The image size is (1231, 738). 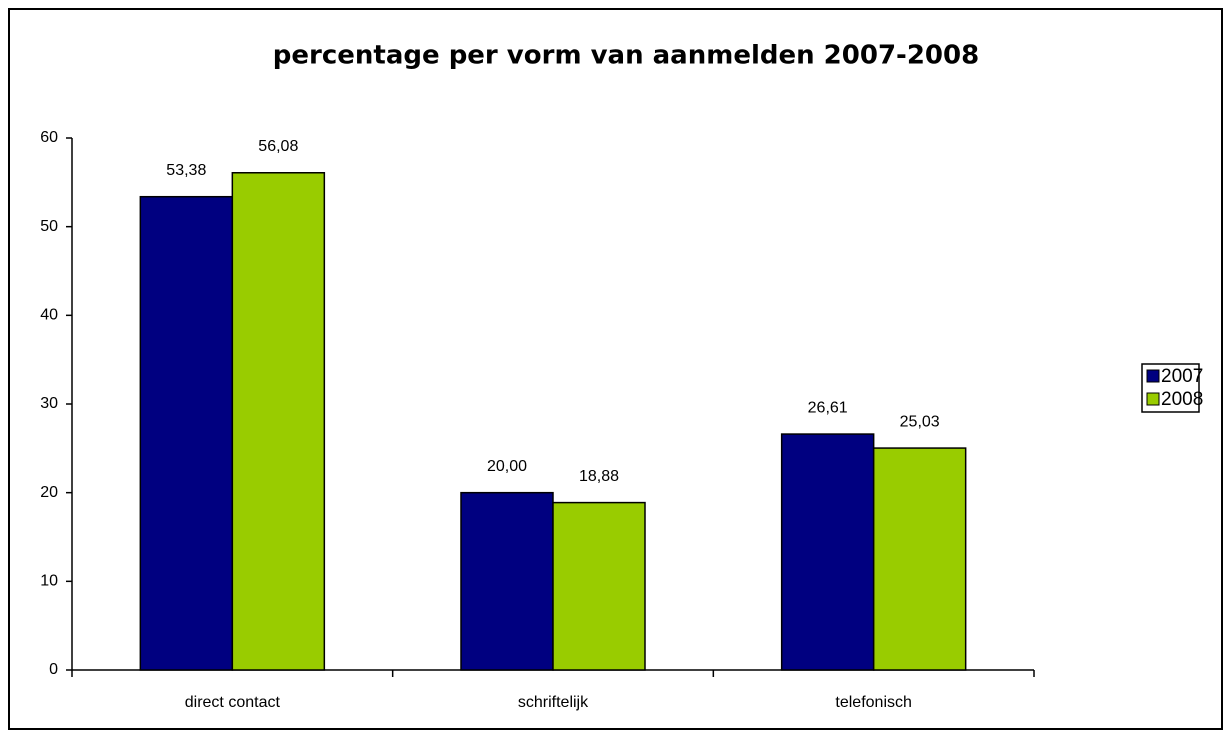 I want to click on data-label: 18,88, so click(x=599, y=476).